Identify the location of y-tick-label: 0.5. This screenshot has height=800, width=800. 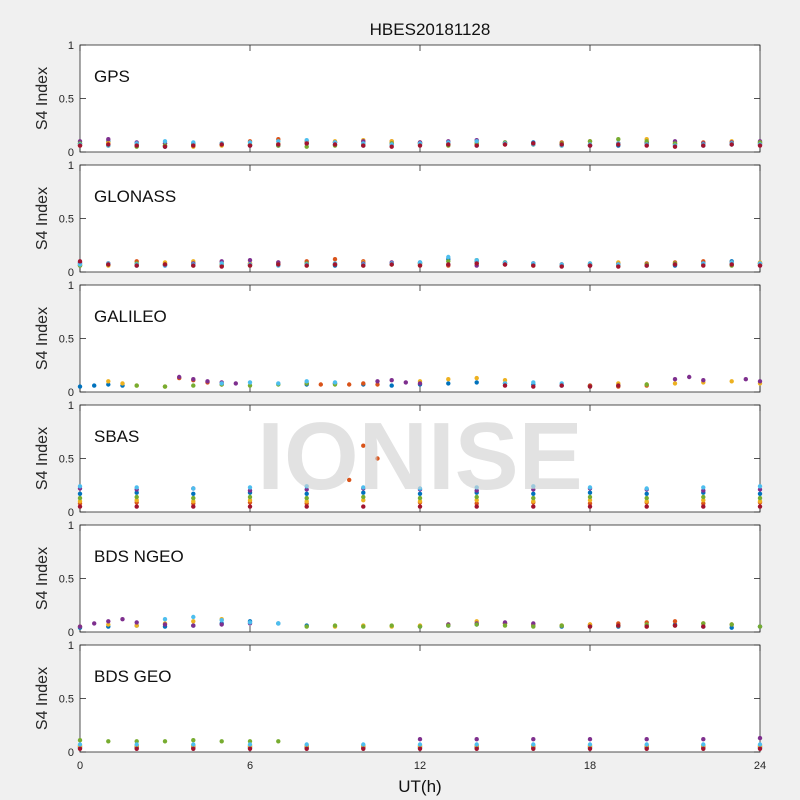
(66, 220).